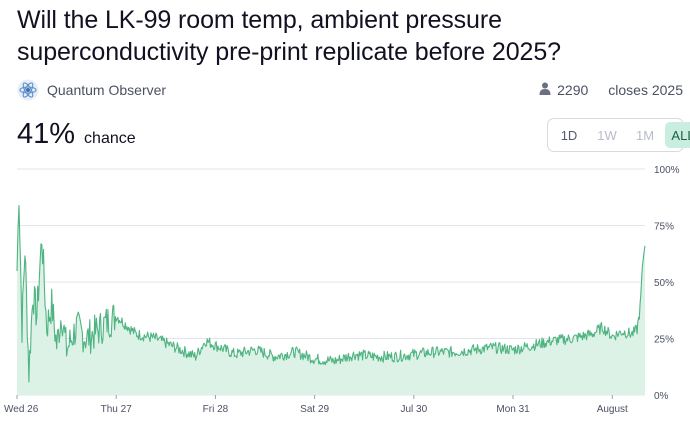 This screenshot has height=425, width=690. Describe the element at coordinates (413, 409) in the screenshot. I see `x-tick-label: Jul 30` at that location.